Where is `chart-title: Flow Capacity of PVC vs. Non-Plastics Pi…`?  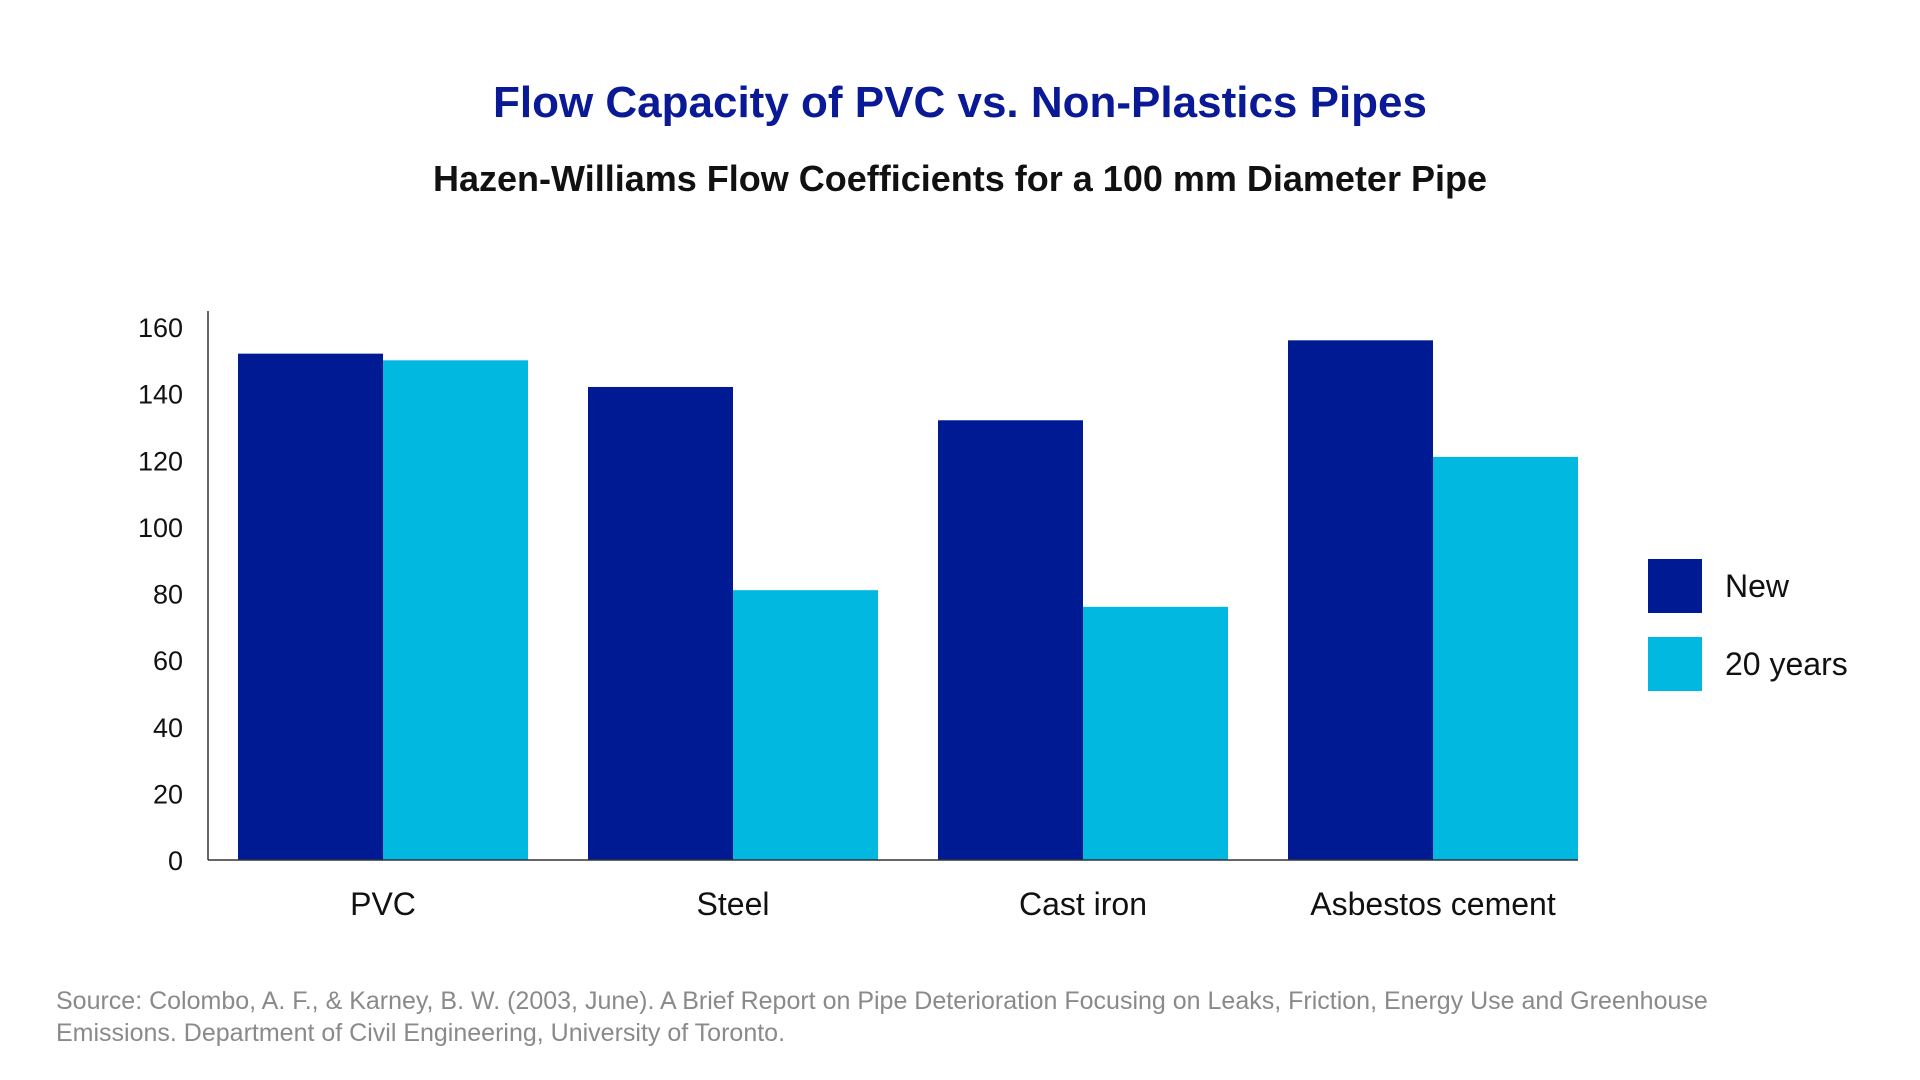
chart-title: Flow Capacity of PVC vs. Non-Plastics Pi… is located at coordinates (960, 102).